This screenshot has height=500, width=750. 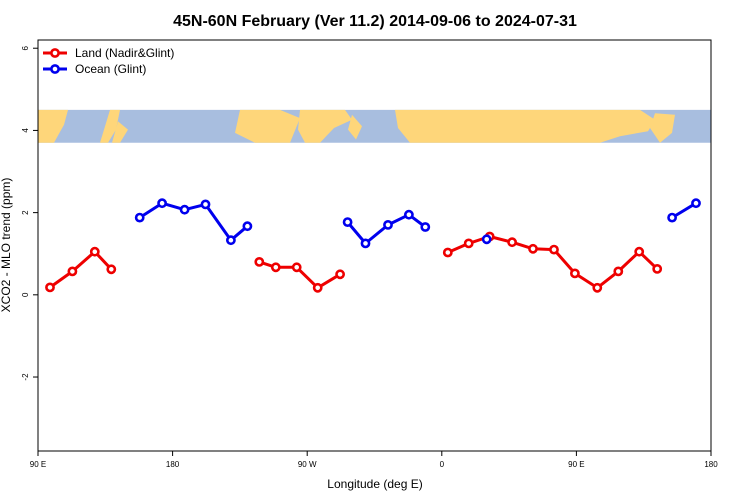 I want to click on x-axis-label: Longitude (deg E), so click(x=374, y=484).